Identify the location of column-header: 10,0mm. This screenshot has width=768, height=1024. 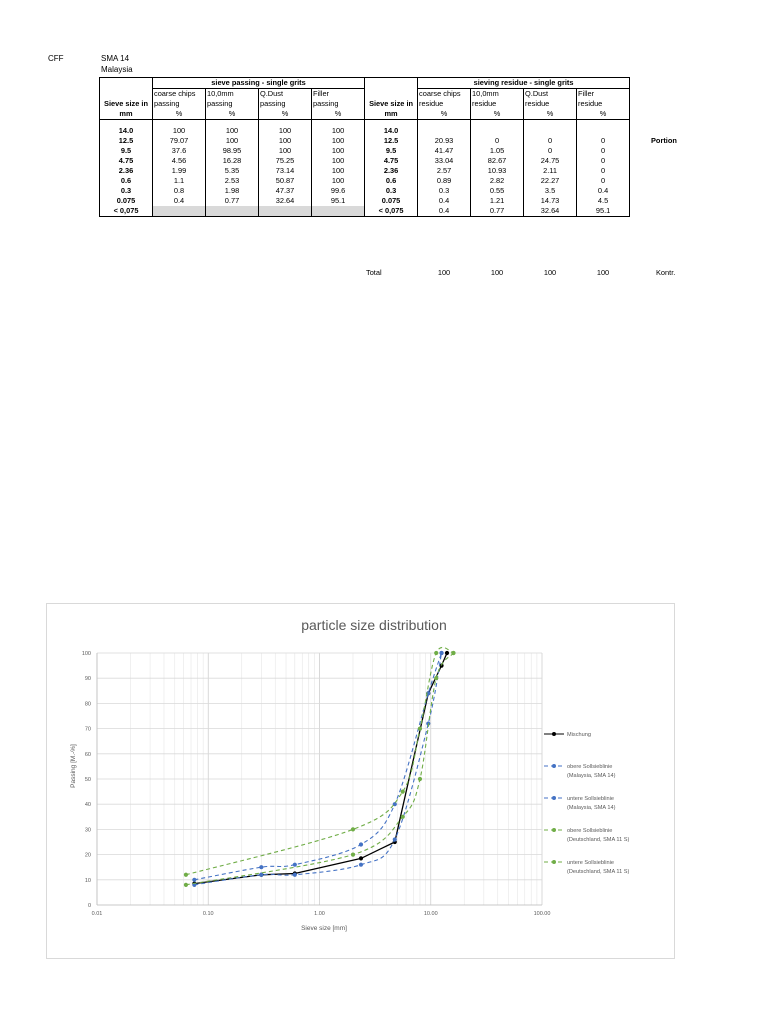
(497, 93).